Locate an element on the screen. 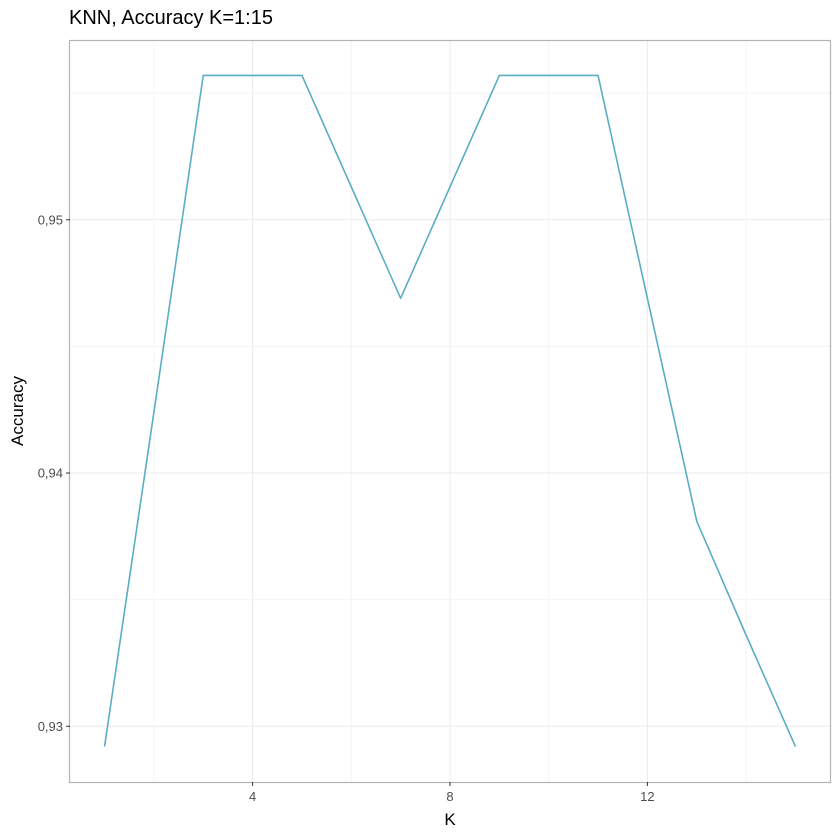  x-axis-title: K is located at coordinates (450, 819).